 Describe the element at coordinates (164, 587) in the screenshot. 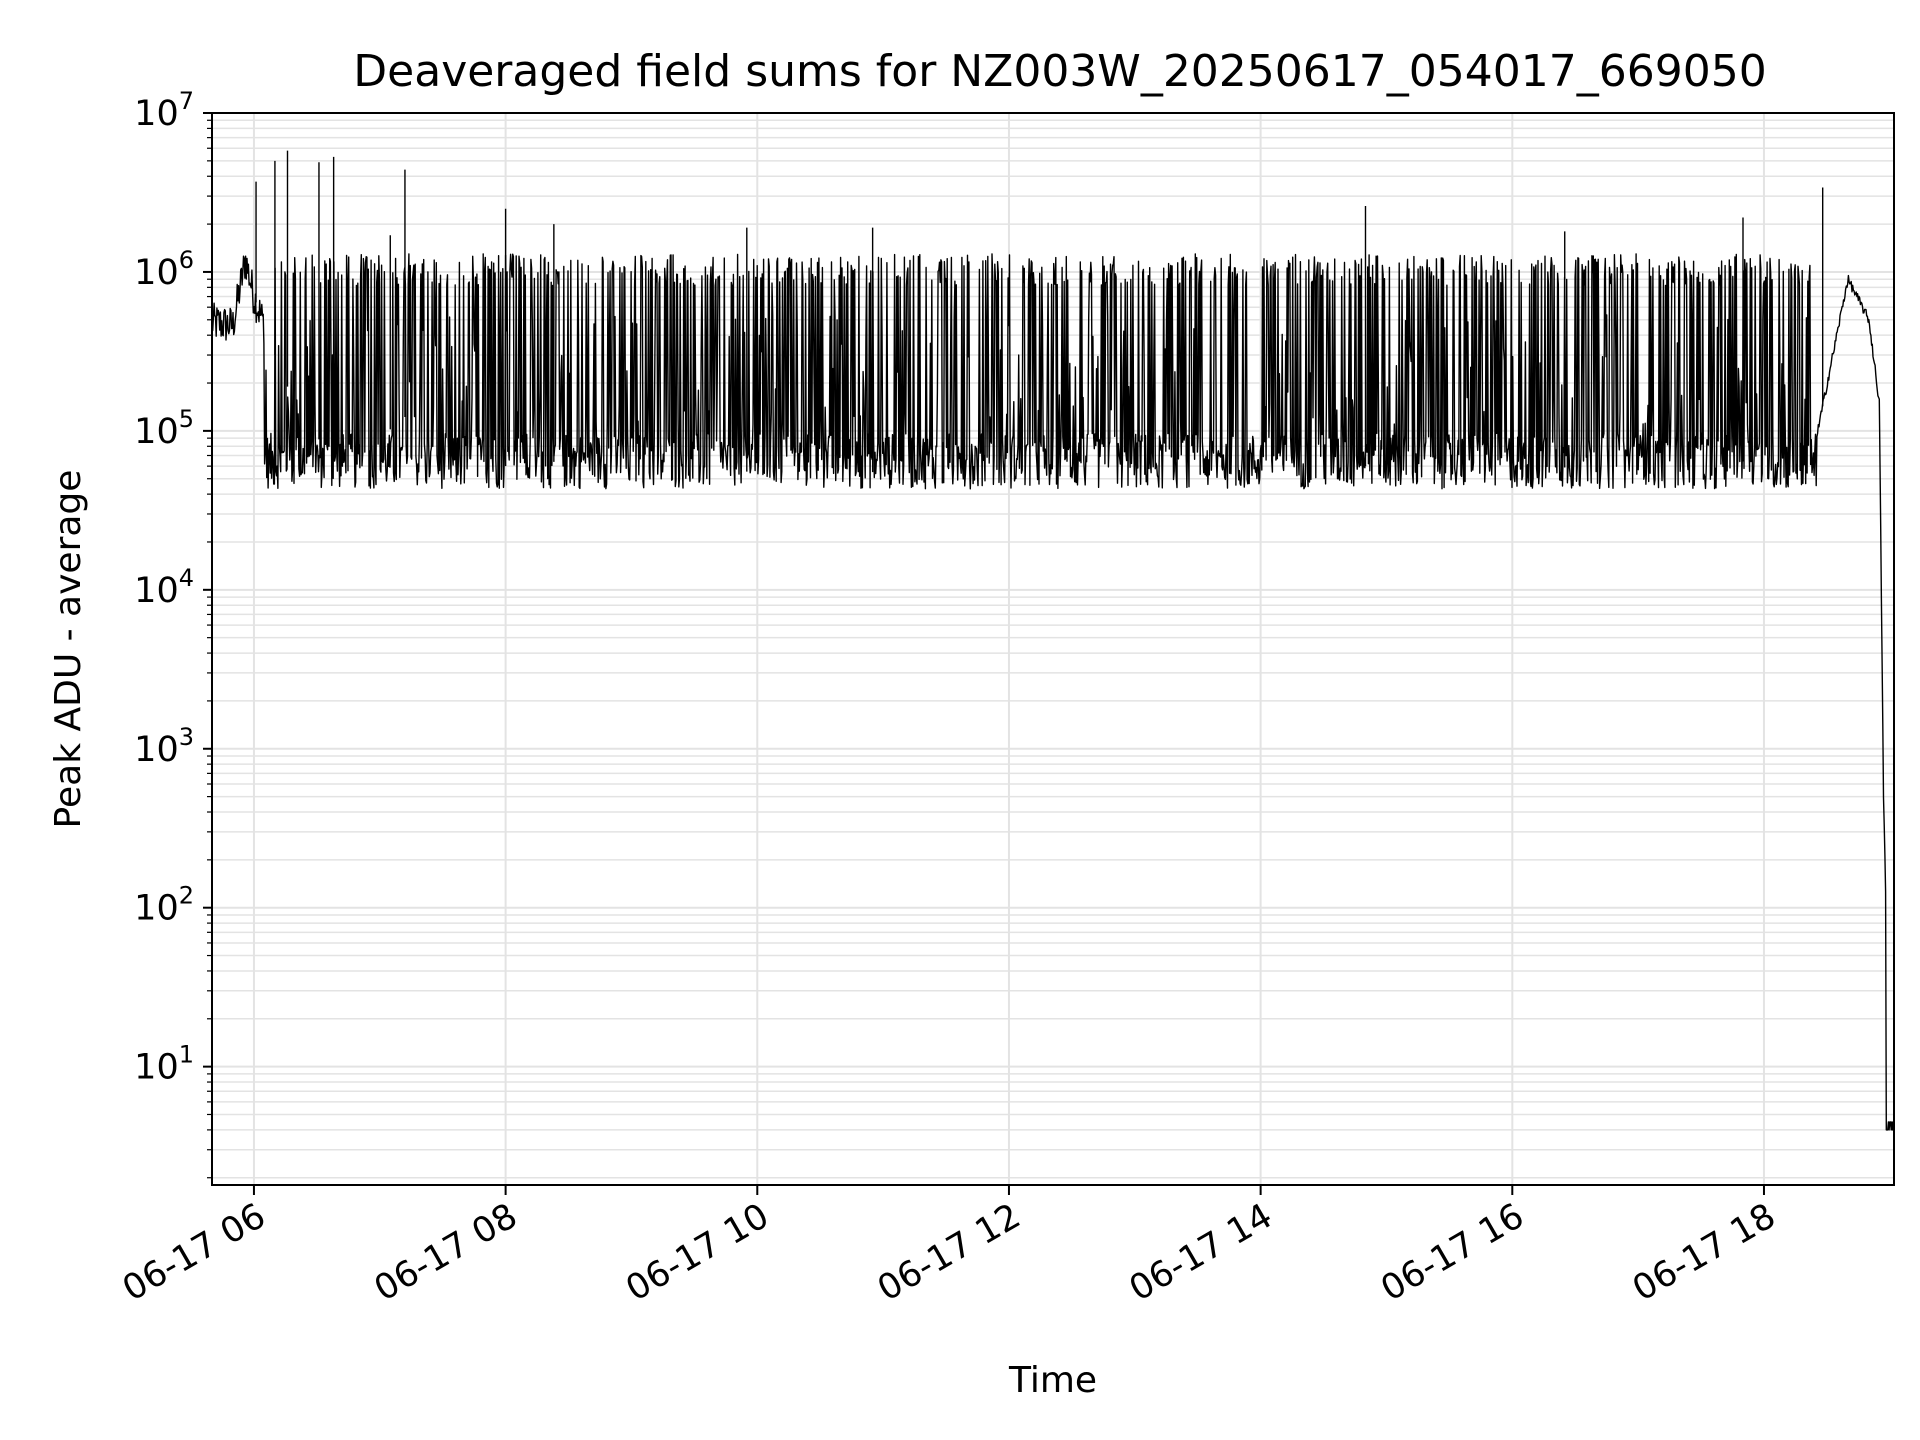

I see `y-tick-label: 10⁴` at that location.